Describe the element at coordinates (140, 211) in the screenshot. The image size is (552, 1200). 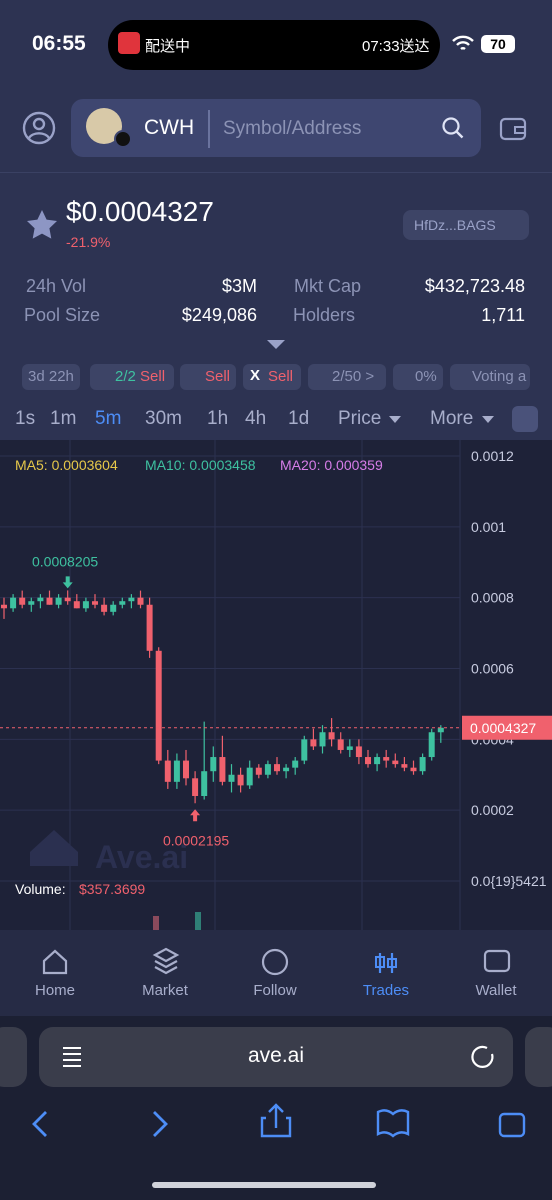
I see `token-price: $0.0004327` at that location.